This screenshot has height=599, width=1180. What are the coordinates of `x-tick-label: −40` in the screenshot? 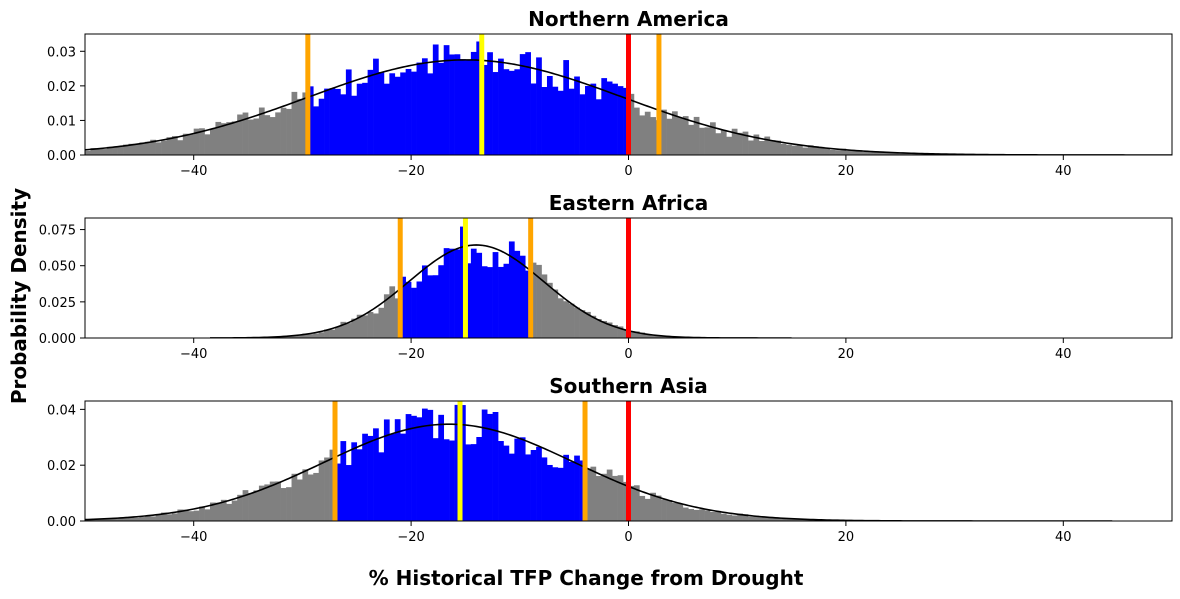 It's located at (193, 354).